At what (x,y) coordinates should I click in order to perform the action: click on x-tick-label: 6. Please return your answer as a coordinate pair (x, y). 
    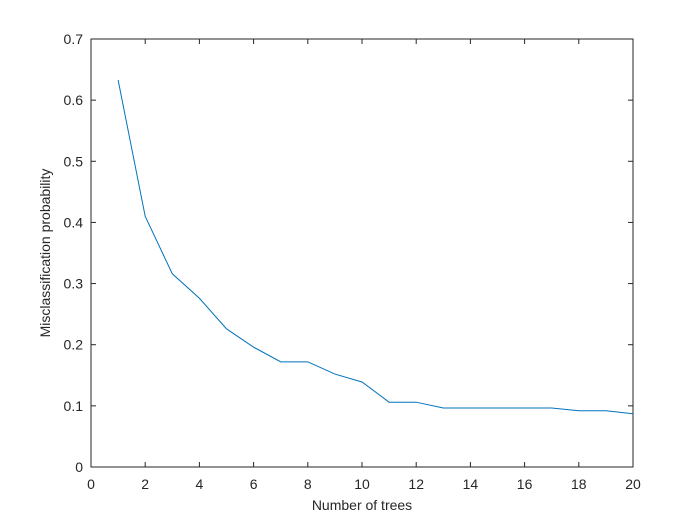
    Looking at the image, I should click on (254, 484).